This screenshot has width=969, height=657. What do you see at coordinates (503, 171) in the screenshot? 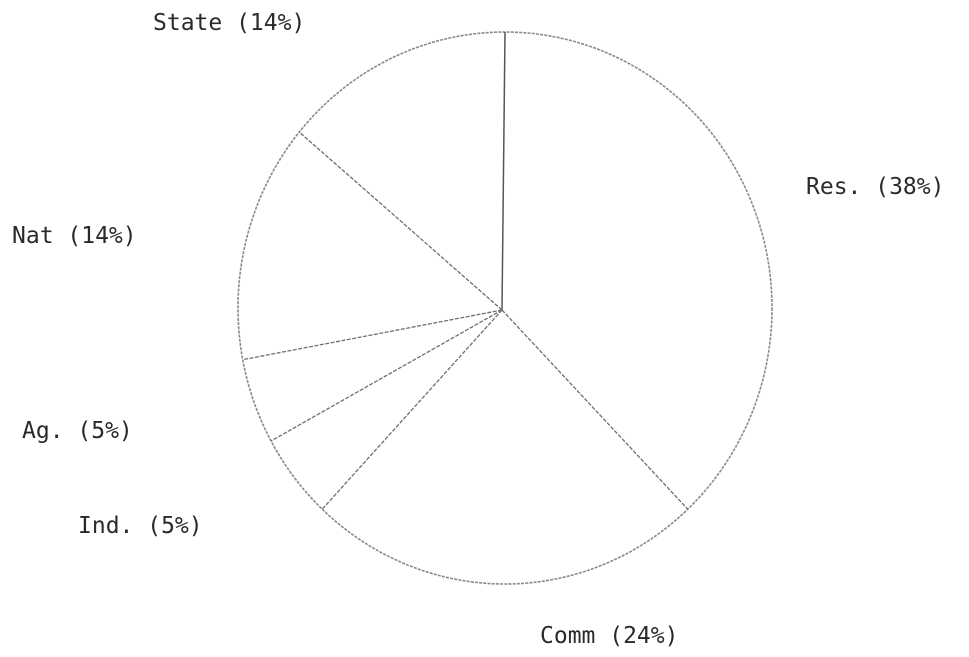
I see `slice-divider-res` at bounding box center [503, 171].